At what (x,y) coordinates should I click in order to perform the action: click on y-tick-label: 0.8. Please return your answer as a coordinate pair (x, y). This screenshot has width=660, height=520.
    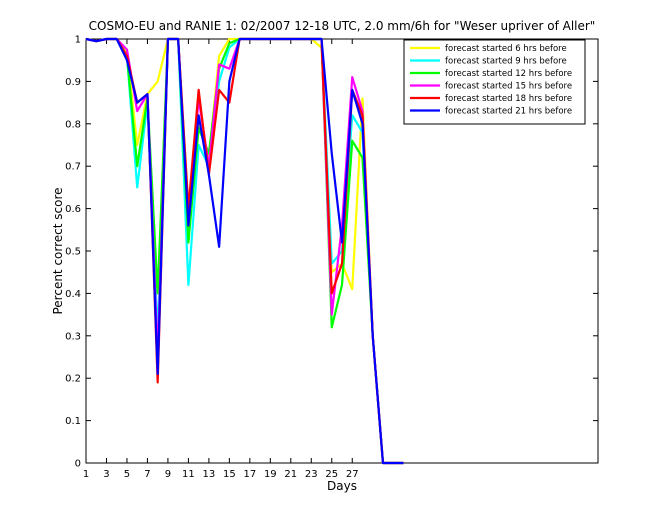
    Looking at the image, I should click on (73, 124).